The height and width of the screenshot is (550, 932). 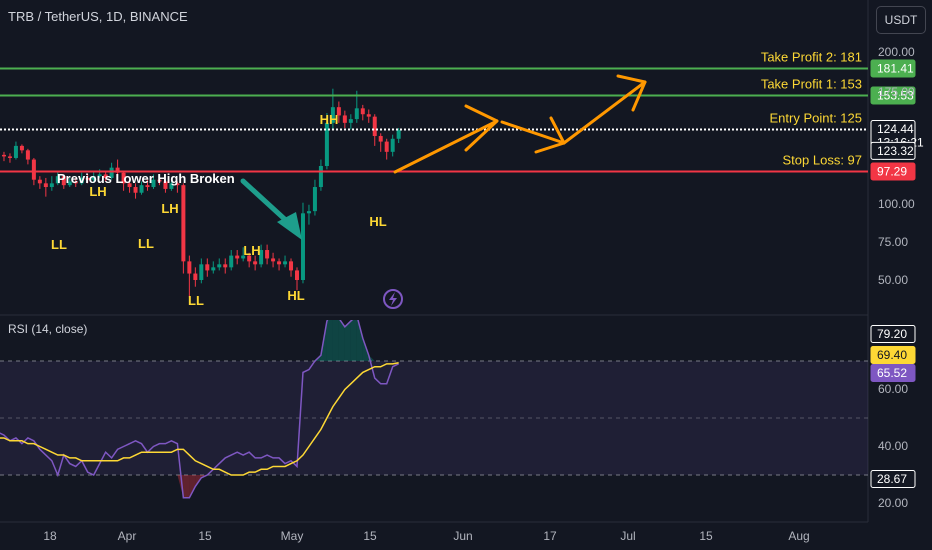 What do you see at coordinates (893, 242) in the screenshot?
I see `price-tick: 75.00` at bounding box center [893, 242].